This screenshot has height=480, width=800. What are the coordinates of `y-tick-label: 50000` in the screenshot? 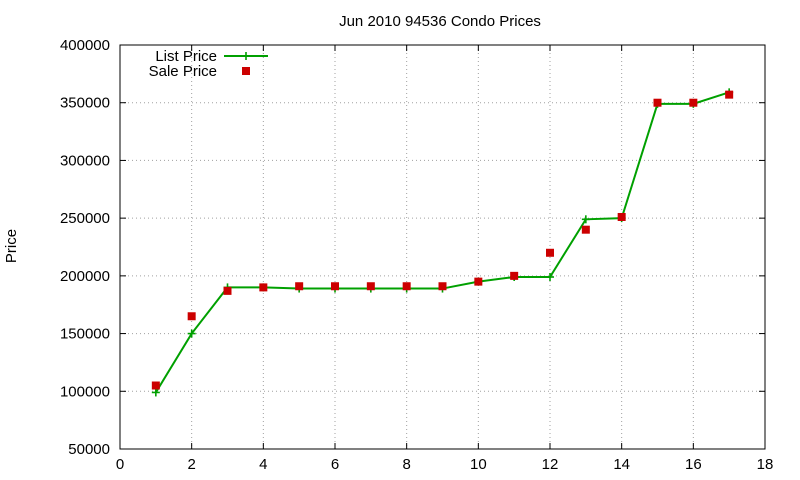 It's located at (89, 449).